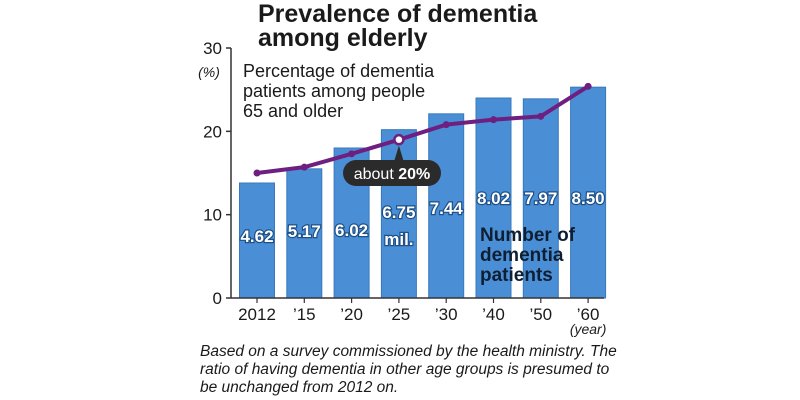 Image resolution: width=800 pixels, height=400 pixels. I want to click on line-series-caption: patients among people, so click(334, 91).